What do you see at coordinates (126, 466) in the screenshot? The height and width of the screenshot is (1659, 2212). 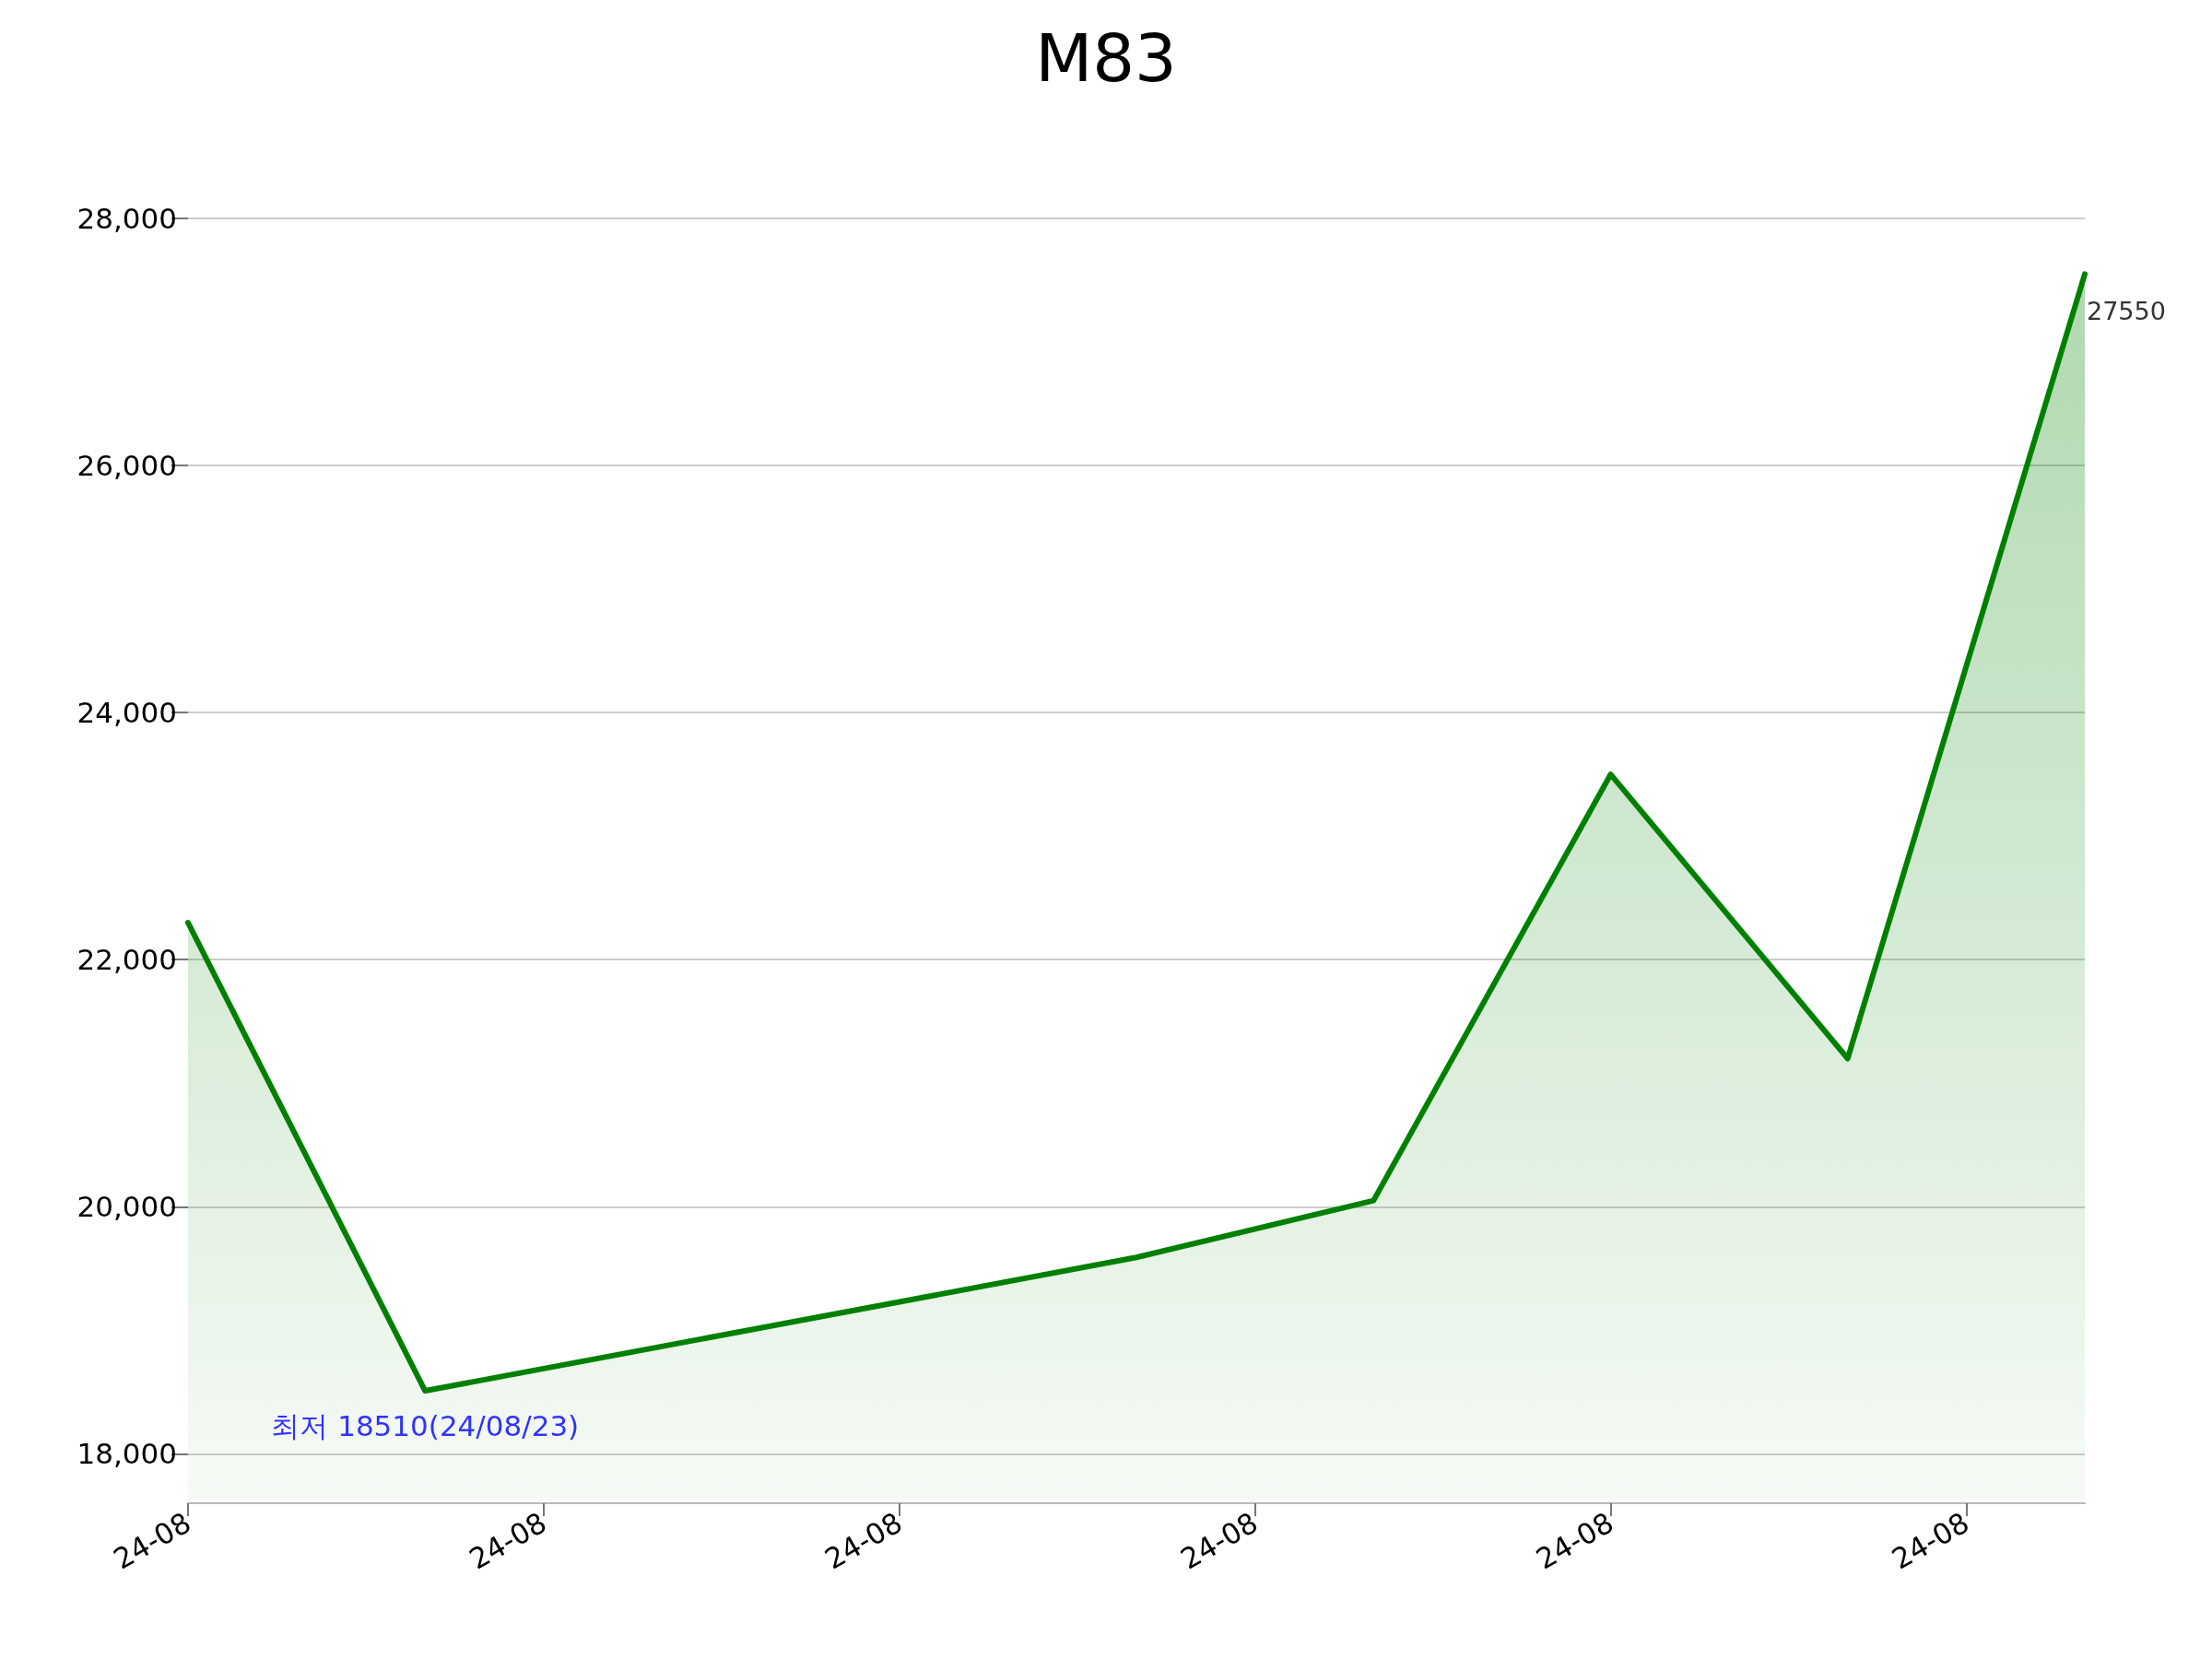 I see `y-tick-label: 26,000` at bounding box center [126, 466].